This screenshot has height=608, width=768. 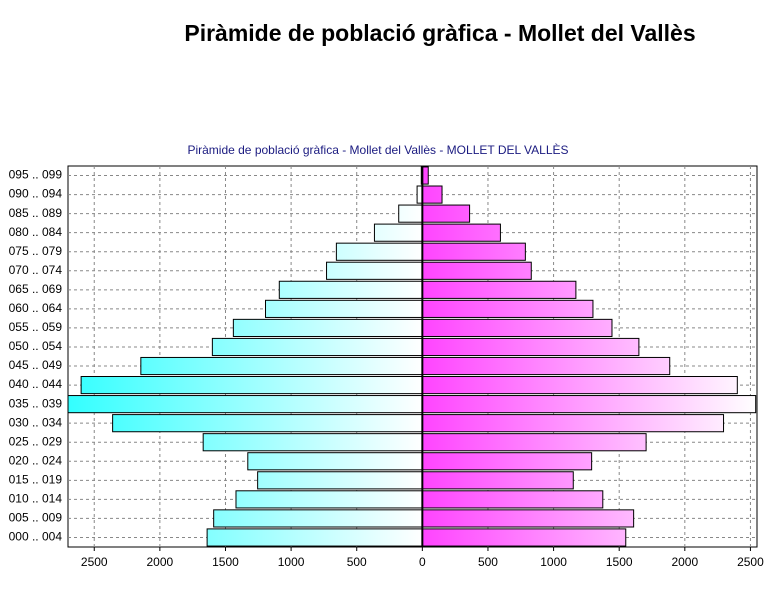 I want to click on y-tick-label: 040 .. 044, so click(x=36, y=384).